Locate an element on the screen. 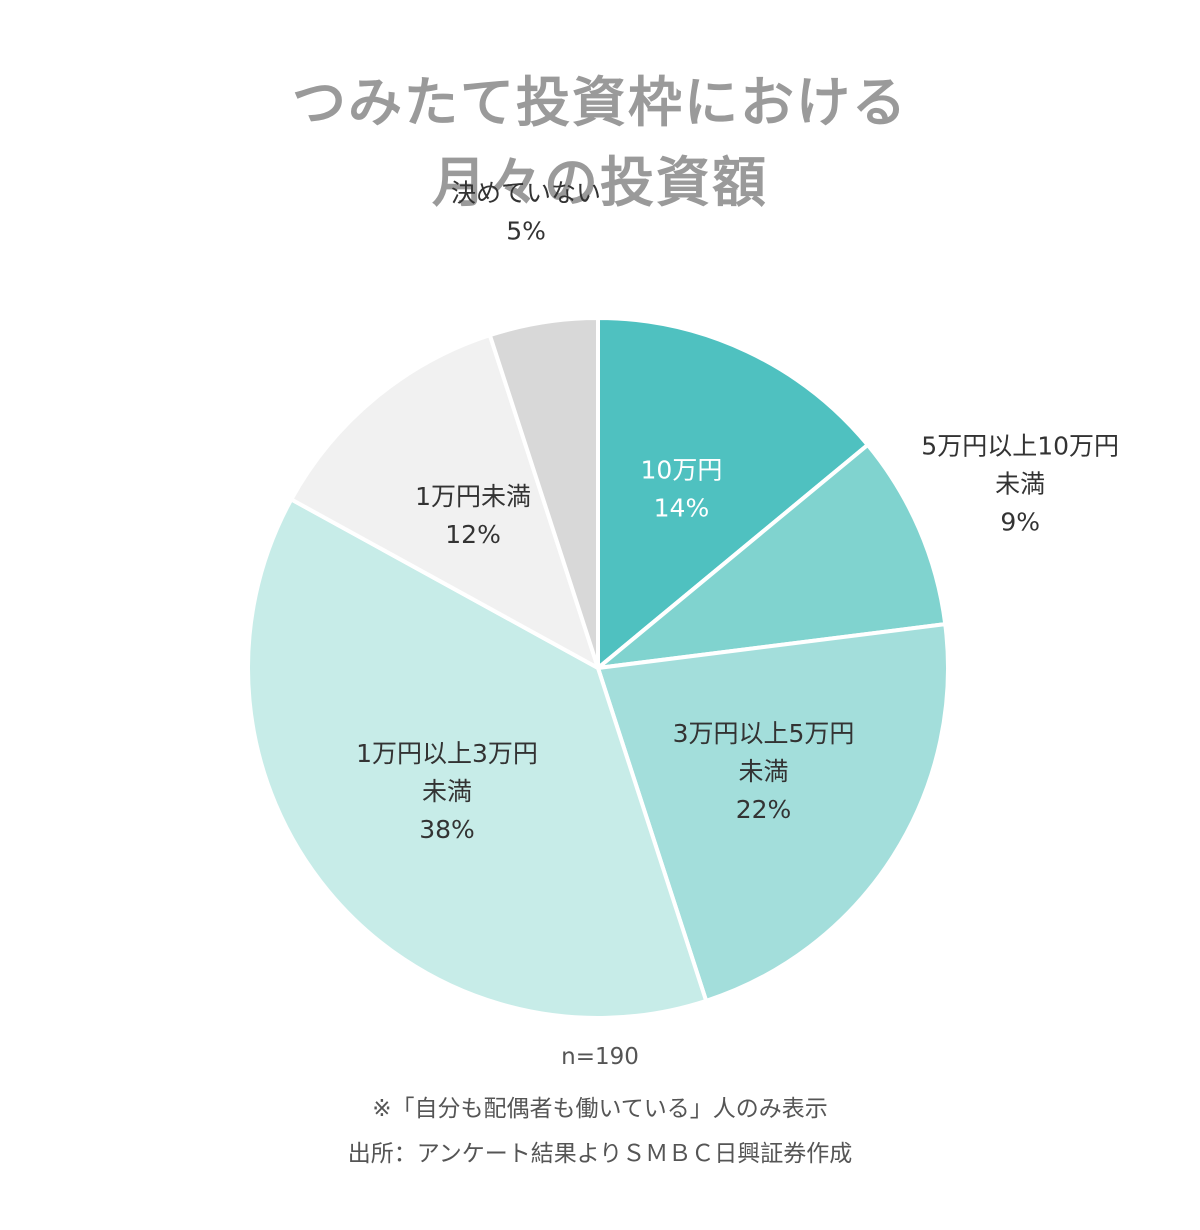 Image resolution: width=1200 pixels, height=1230 pixels. slice-value-label: 12% is located at coordinates (473, 534).